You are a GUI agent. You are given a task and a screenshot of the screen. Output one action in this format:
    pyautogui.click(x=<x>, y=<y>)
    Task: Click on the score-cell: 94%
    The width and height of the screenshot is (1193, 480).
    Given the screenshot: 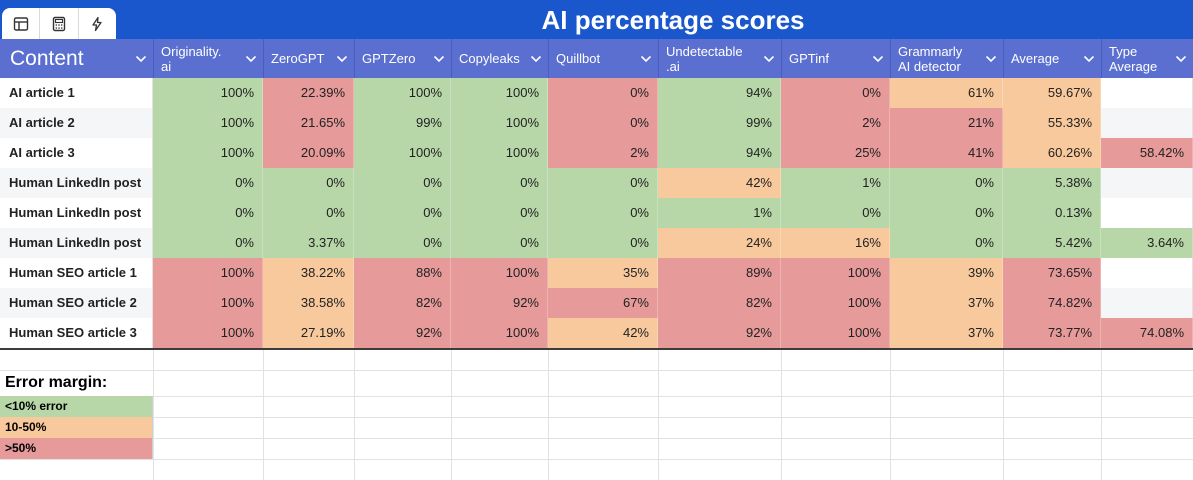 What is the action you would take?
    pyautogui.click(x=719, y=153)
    